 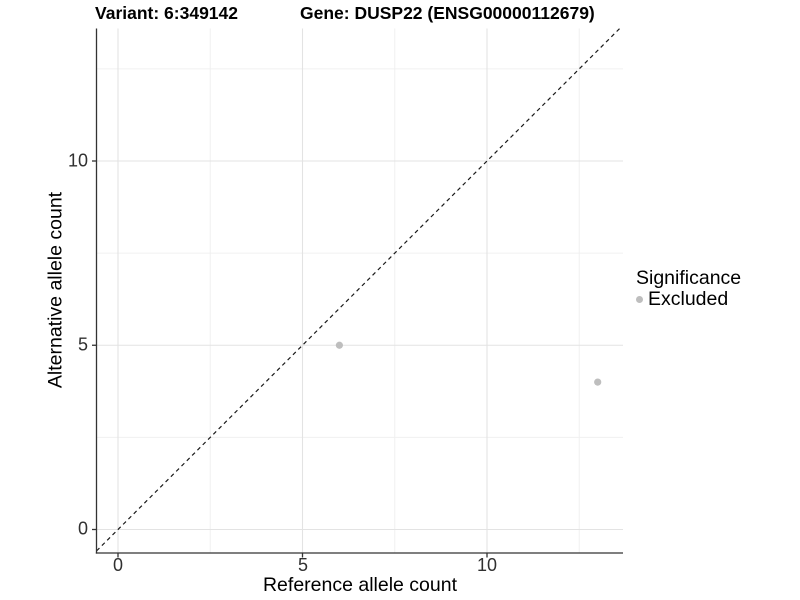 What do you see at coordinates (167, 13) in the screenshot?
I see `plot-title-variant: Variant: 6:349142` at bounding box center [167, 13].